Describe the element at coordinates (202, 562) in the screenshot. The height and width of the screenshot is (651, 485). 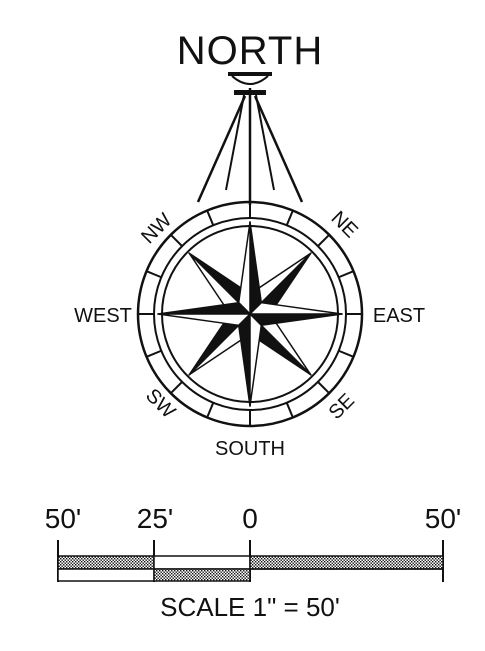
I see `scale-segment-top-mid` at that location.